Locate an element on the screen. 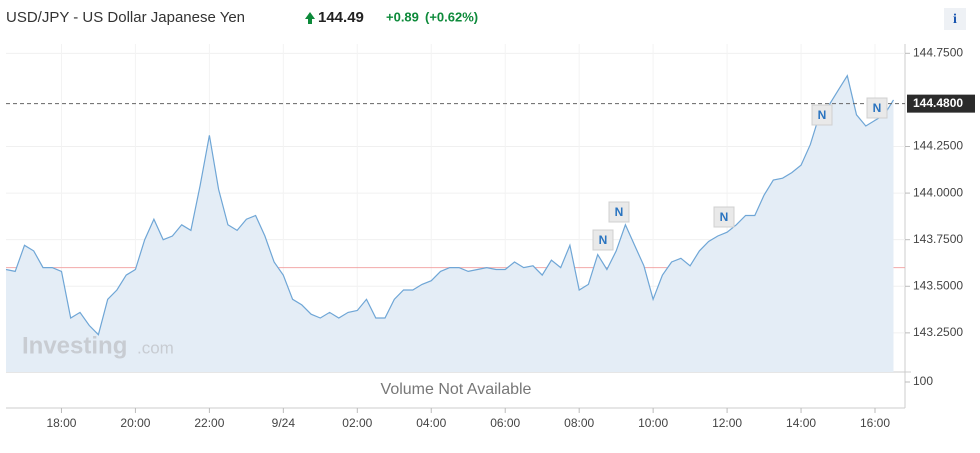 Image resolution: width=980 pixels, height=453 pixels. change: +0.89 is located at coordinates (402, 16).